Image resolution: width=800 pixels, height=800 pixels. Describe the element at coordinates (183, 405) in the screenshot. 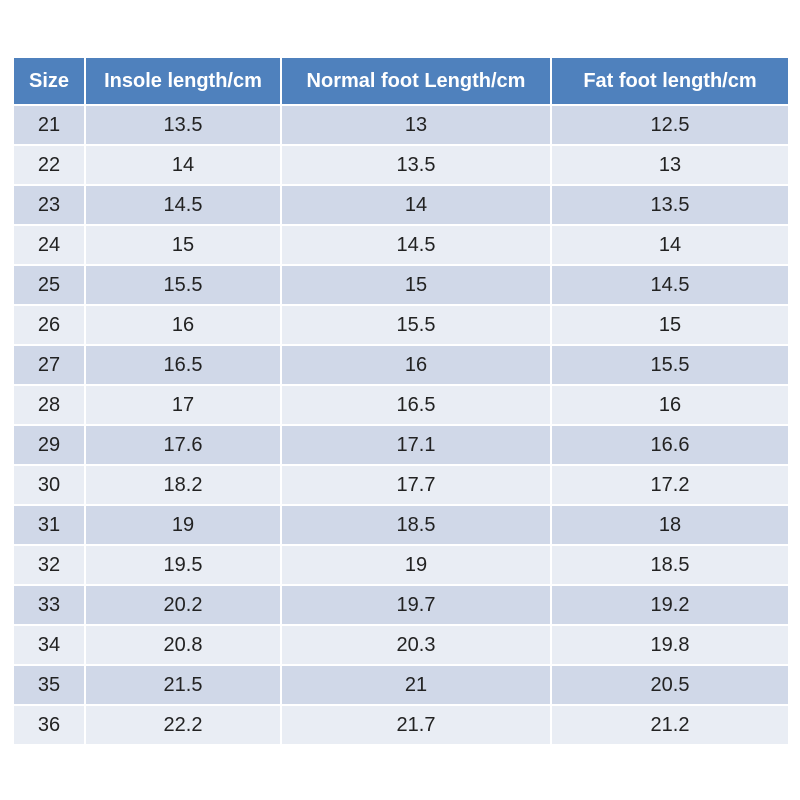

I see `table-cell: 17` at that location.